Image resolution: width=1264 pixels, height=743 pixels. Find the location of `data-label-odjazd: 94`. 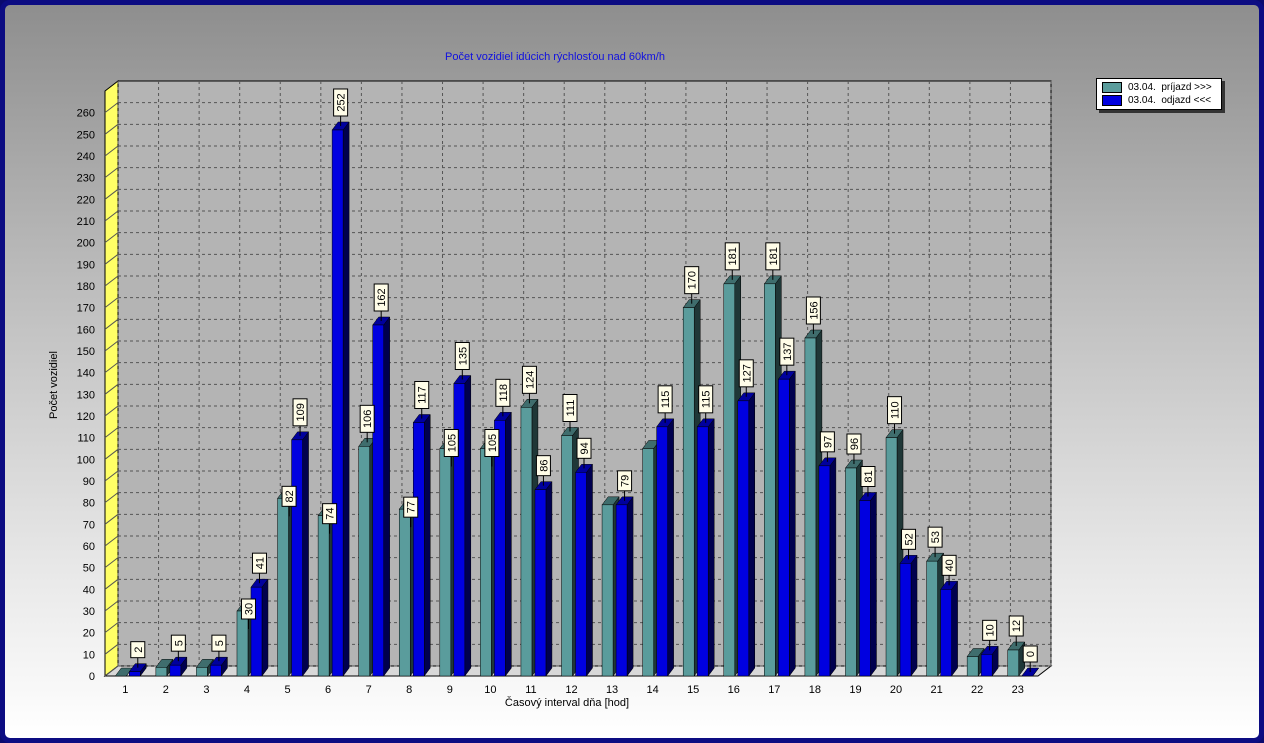

data-label-odjazd: 94 is located at coordinates (584, 453).